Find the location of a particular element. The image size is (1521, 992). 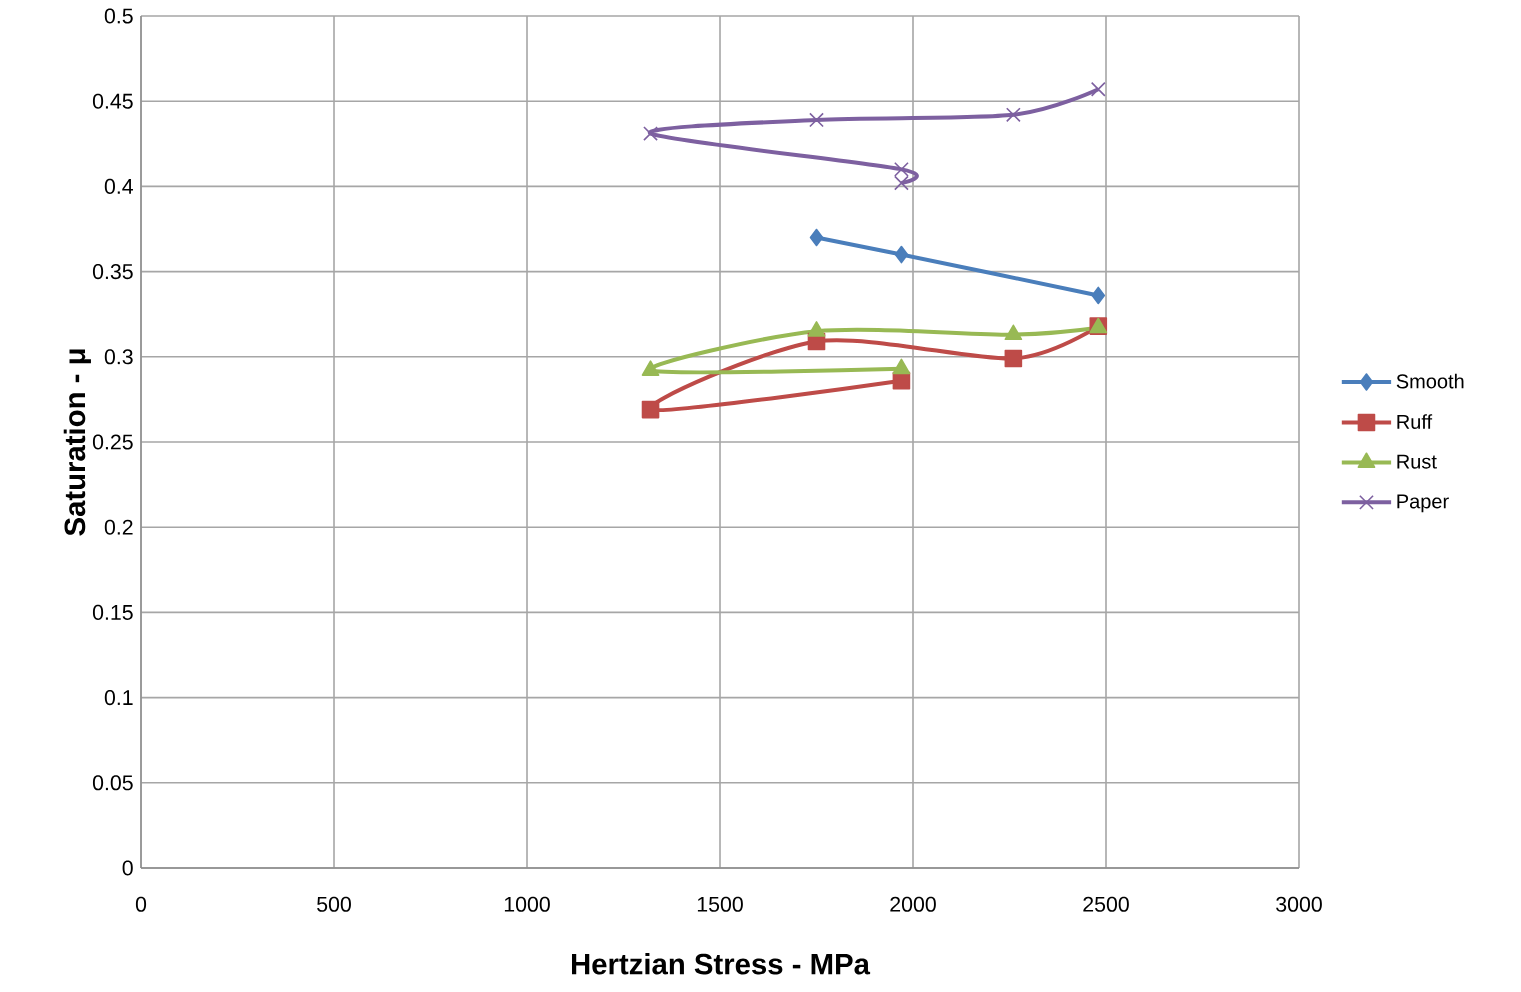

y-tick-label: 0 is located at coordinates (127, 868).